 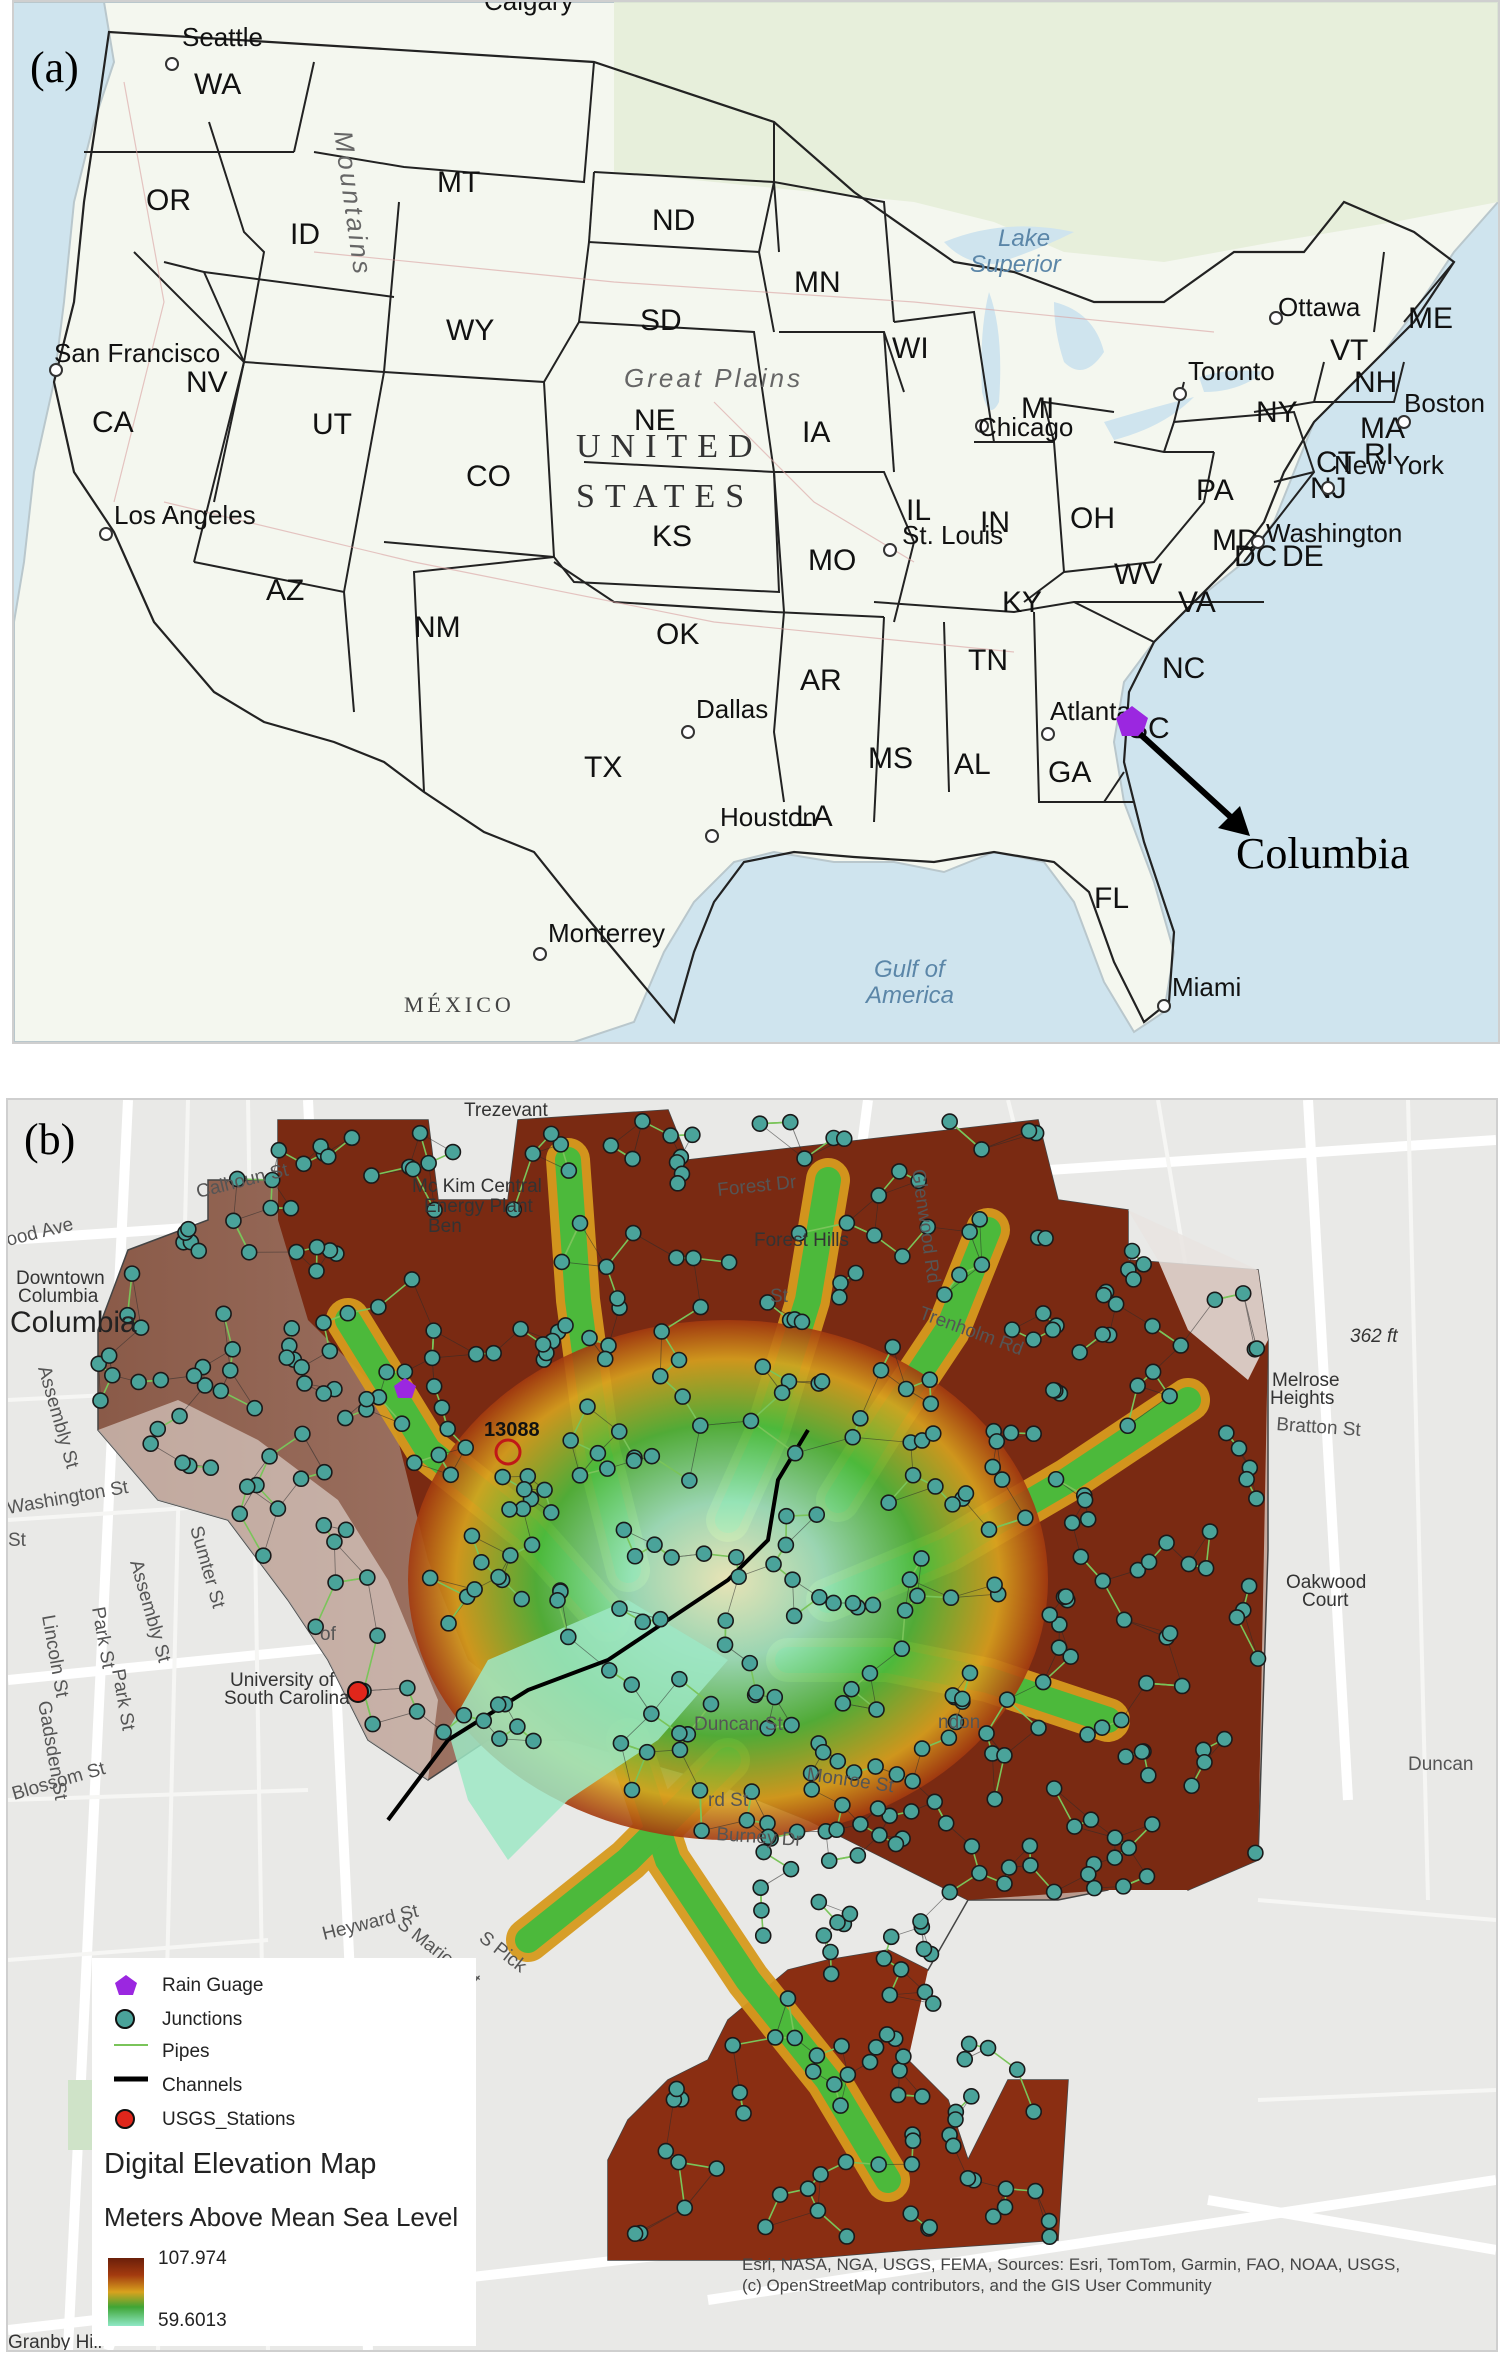 I want to click on label-oakwood-2: Court, so click(x=1325, y=1600).